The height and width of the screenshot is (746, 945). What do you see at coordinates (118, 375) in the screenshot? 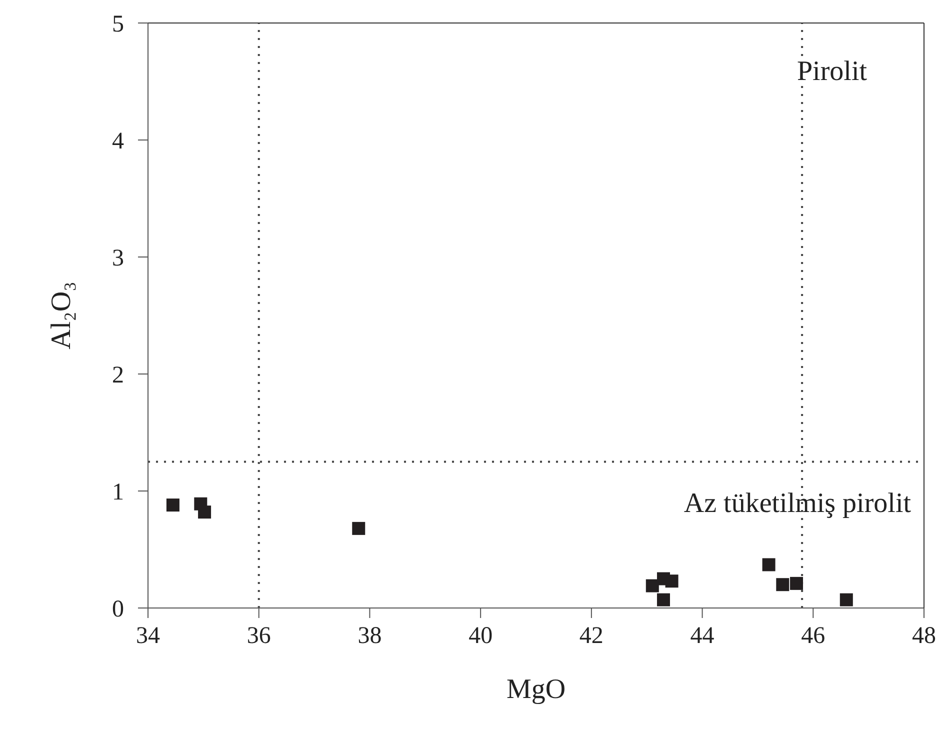
I see `y-tick-label: 2` at bounding box center [118, 375].